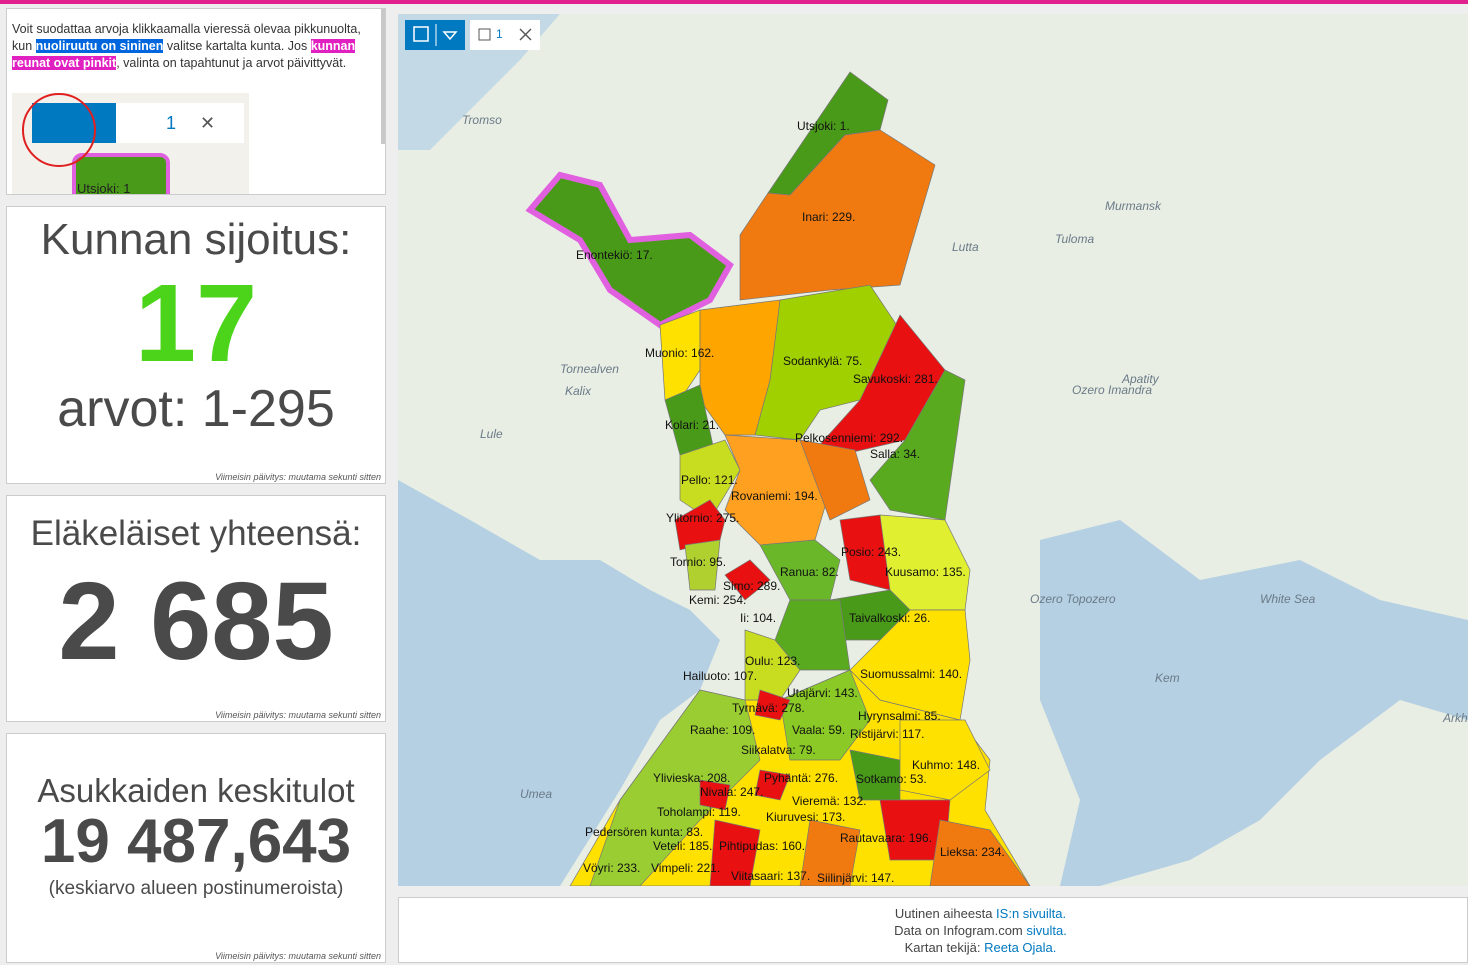  What do you see at coordinates (731, 792) in the screenshot?
I see `municipality-label: Nivala: 247.` at bounding box center [731, 792].